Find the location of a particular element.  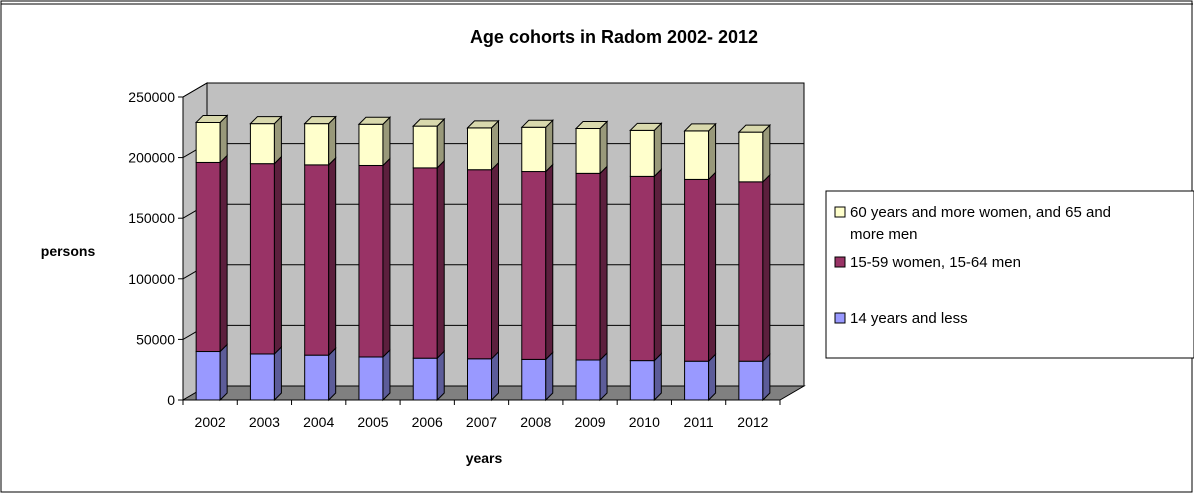

bar-15-59-women-15-64-men-2011 is located at coordinates (697, 270).